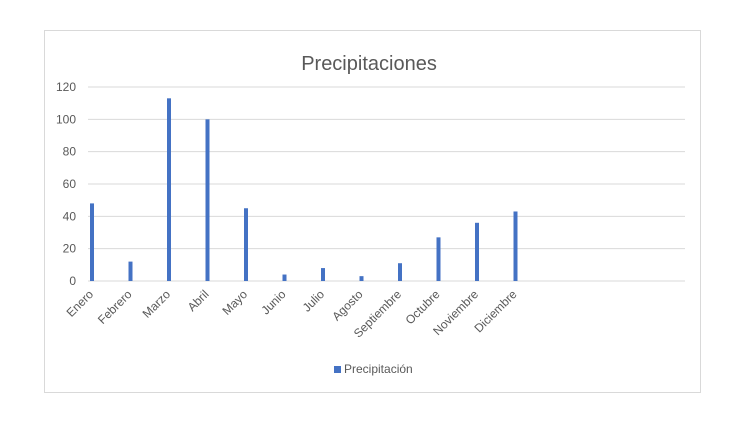 The image size is (746, 432). What do you see at coordinates (70, 152) in the screenshot?
I see `y-tick-label: 80` at bounding box center [70, 152].